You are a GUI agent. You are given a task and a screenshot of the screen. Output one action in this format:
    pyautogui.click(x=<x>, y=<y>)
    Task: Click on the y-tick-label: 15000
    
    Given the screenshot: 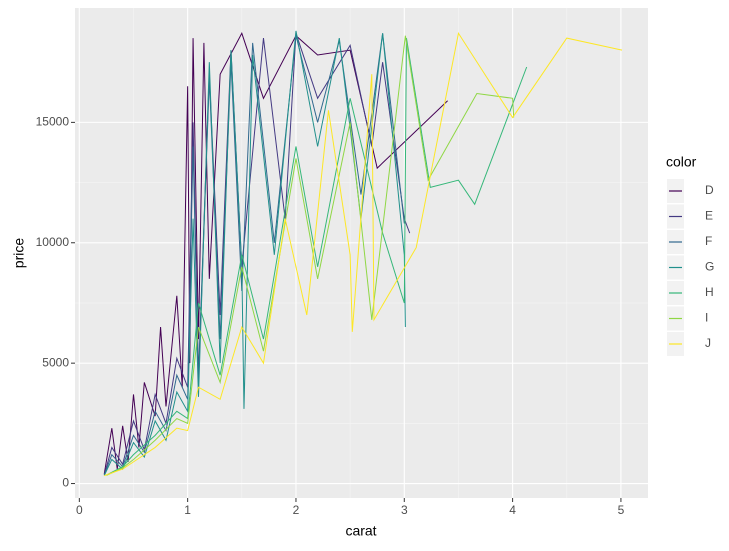 What is the action you would take?
    pyautogui.click(x=53, y=122)
    